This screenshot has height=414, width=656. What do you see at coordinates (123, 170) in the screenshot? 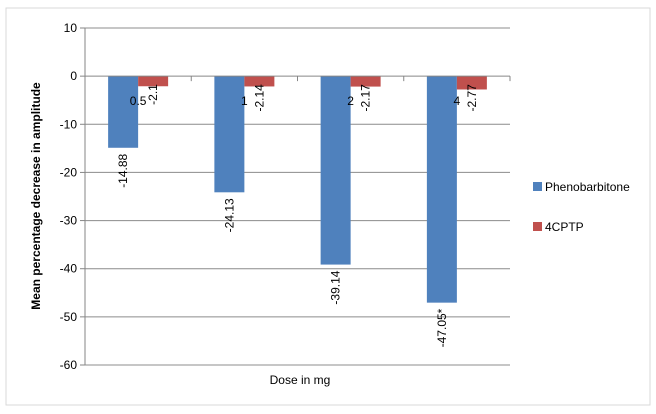
I see `data-label: -14.88` at bounding box center [123, 170].